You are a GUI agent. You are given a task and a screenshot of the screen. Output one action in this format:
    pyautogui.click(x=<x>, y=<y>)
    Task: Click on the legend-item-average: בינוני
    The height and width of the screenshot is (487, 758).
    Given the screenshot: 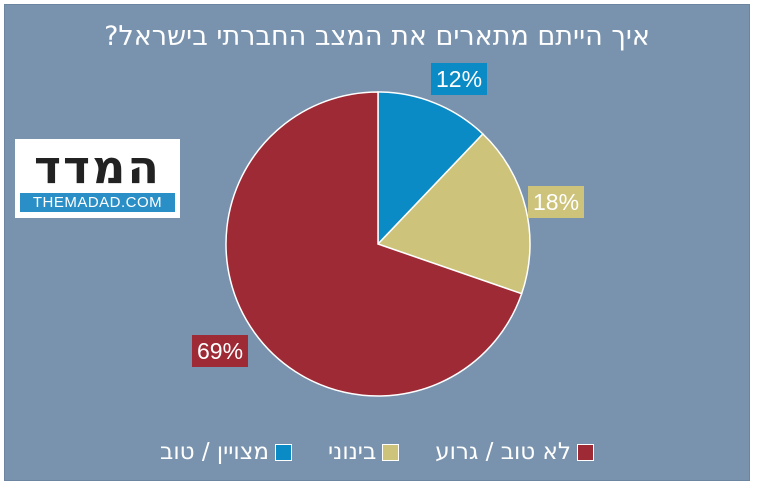 What is the action you would take?
    pyautogui.click(x=363, y=452)
    